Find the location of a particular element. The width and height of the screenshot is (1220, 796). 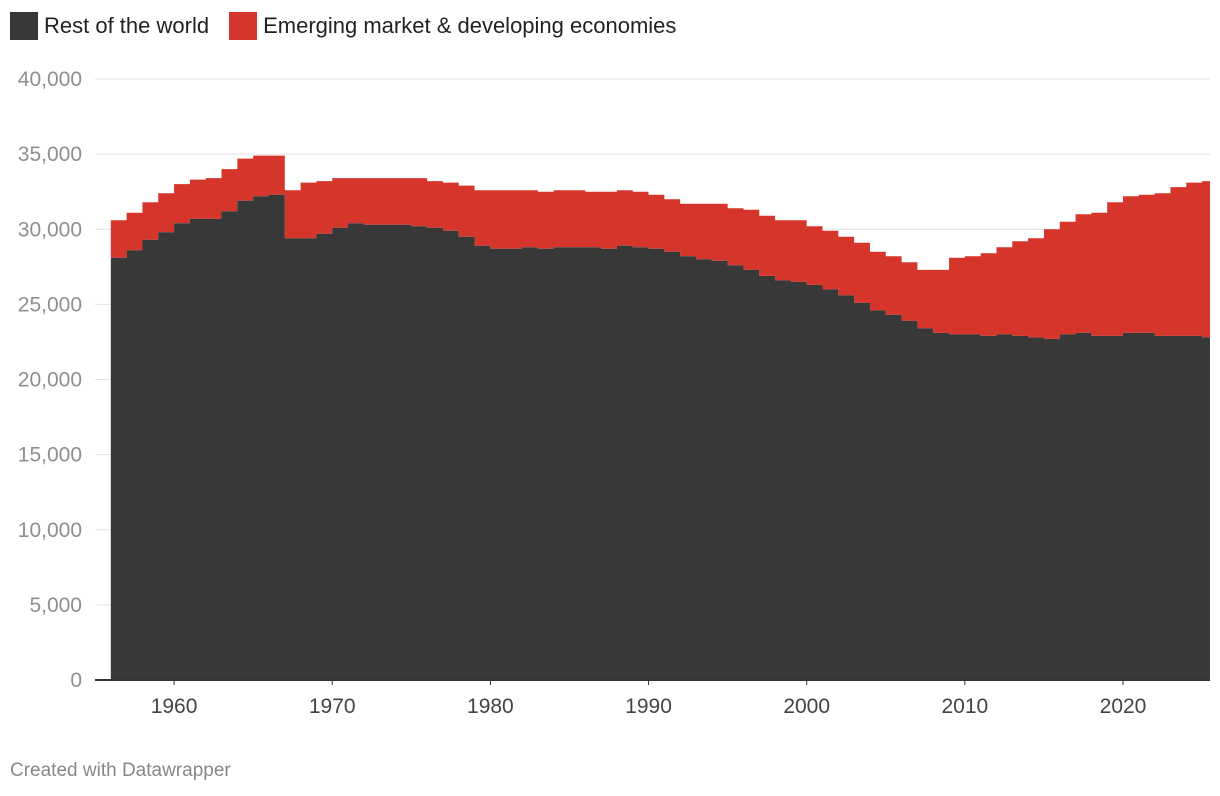

x-tick-label-2000: 2000 is located at coordinates (806, 706).